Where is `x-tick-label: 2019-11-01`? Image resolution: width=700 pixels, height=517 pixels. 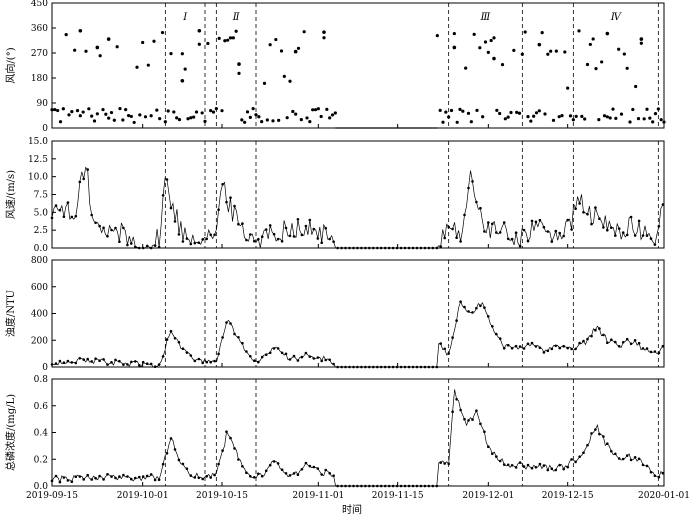 x-tick-label: 2019-11-01 is located at coordinates (318, 496).